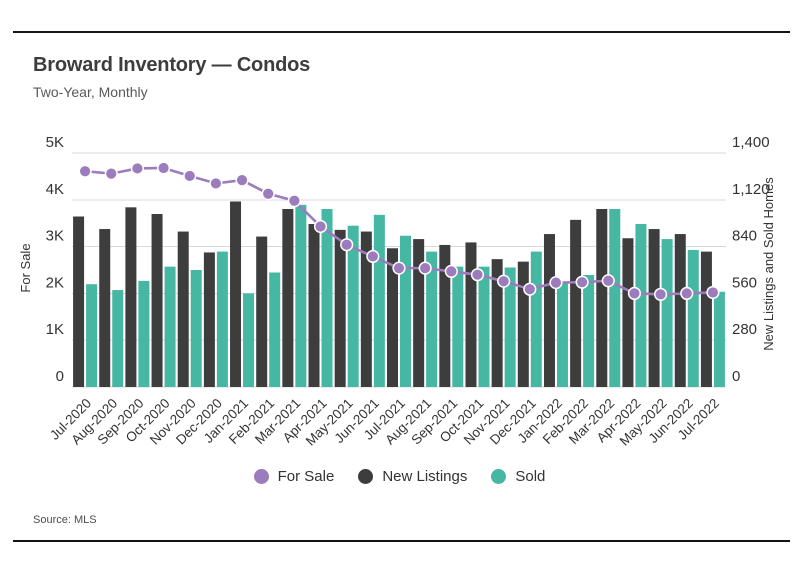 This screenshot has width=799, height=575. What do you see at coordinates (327, 297) in the screenshot?
I see `bar-sold-Apr-2021` at bounding box center [327, 297].